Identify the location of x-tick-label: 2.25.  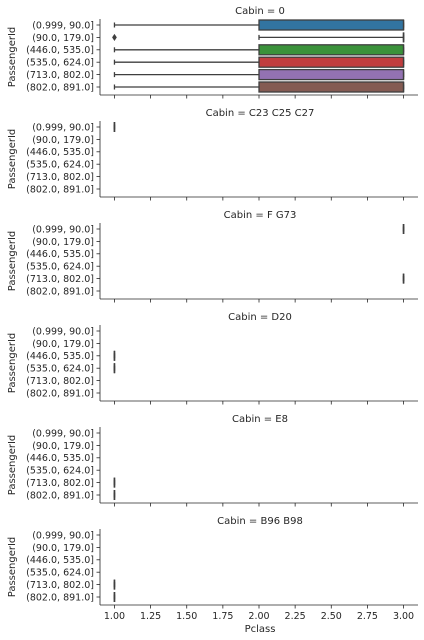
(295, 616).